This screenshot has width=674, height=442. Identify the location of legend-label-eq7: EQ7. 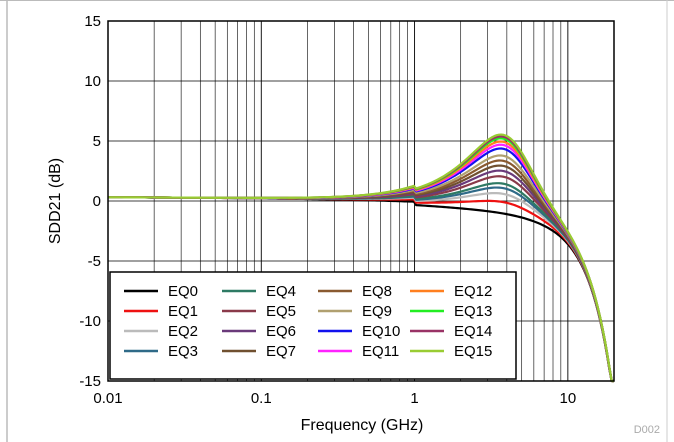
(281, 351).